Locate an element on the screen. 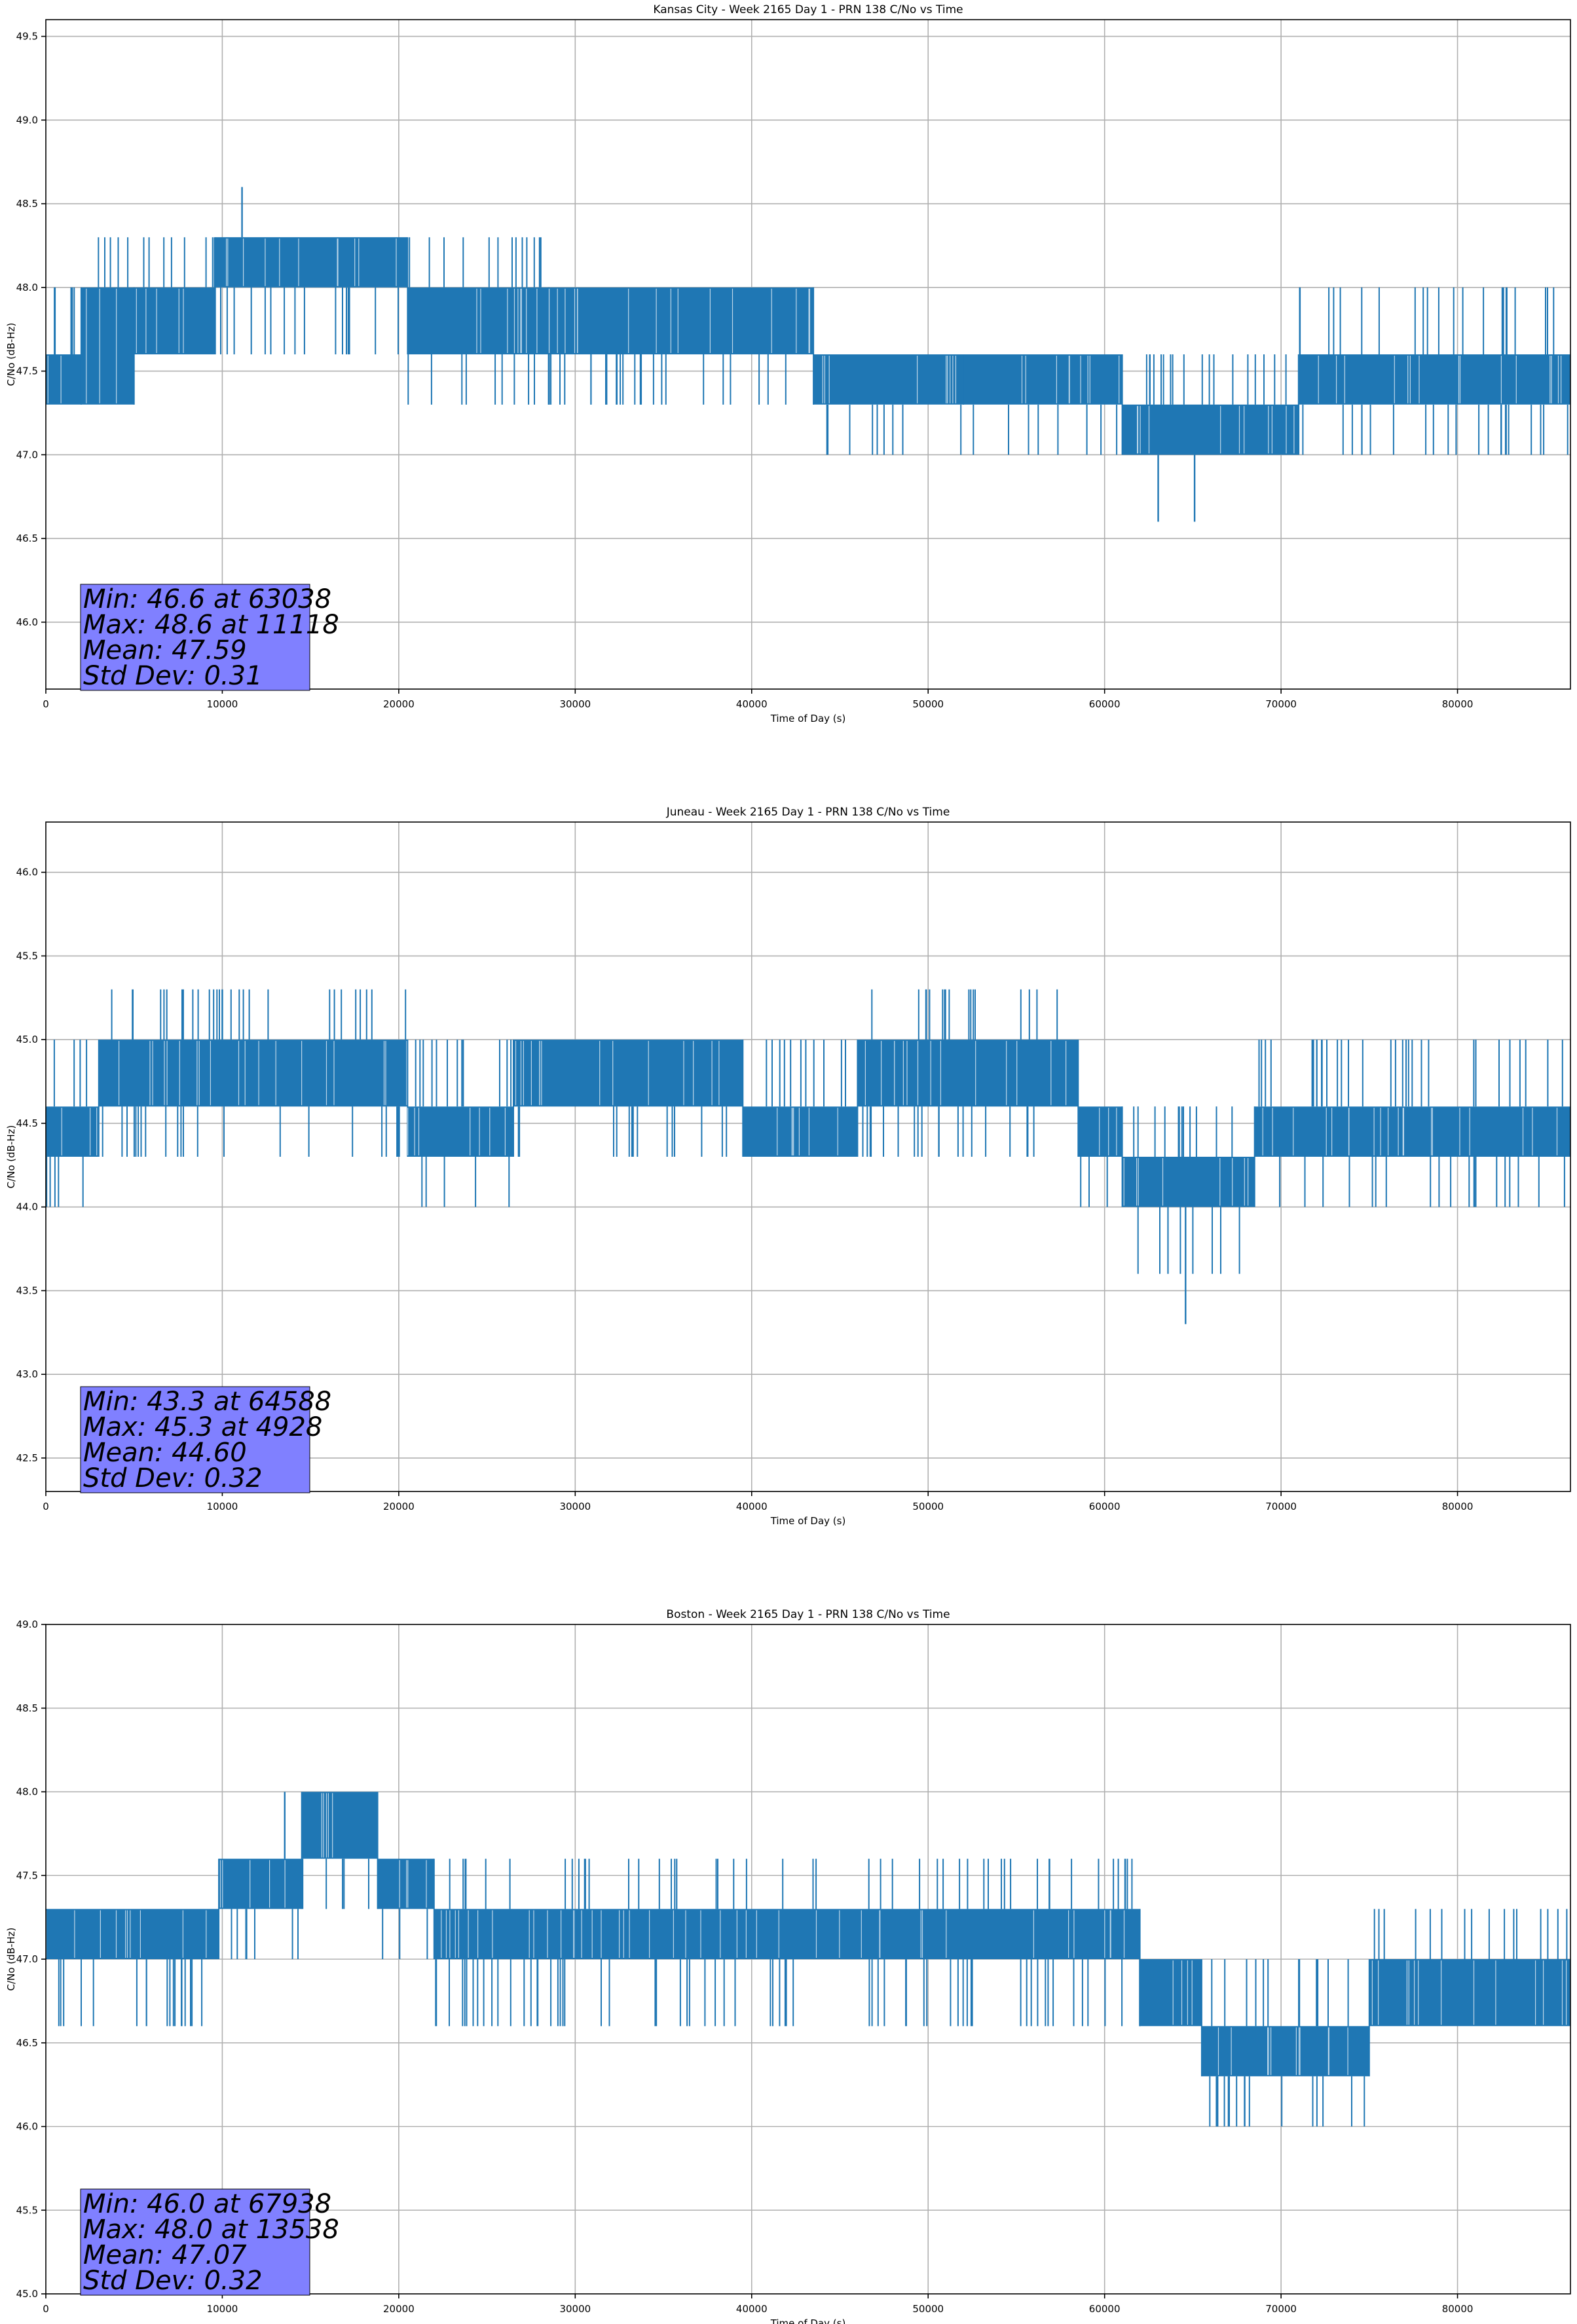  x-tick-label: 80000 is located at coordinates (1458, 2309).